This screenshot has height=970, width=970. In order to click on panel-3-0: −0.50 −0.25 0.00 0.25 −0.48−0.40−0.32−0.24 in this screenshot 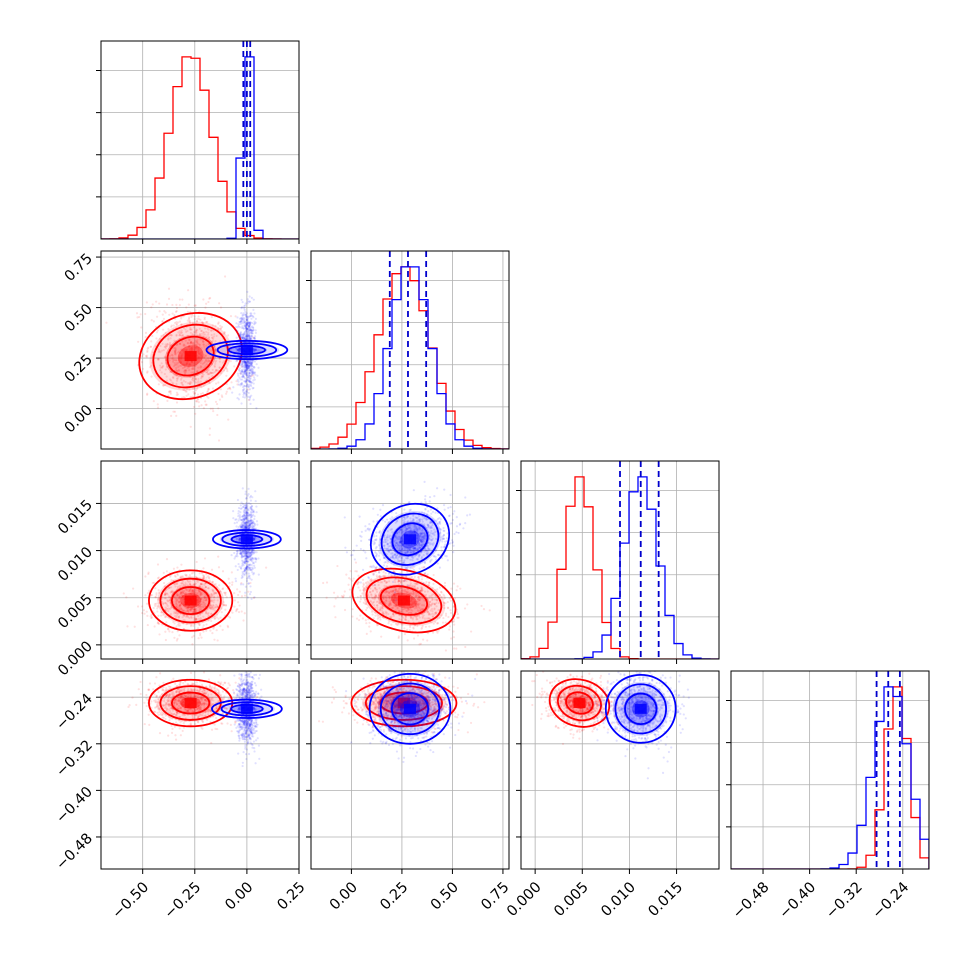, I will do `click(181, 796)`.